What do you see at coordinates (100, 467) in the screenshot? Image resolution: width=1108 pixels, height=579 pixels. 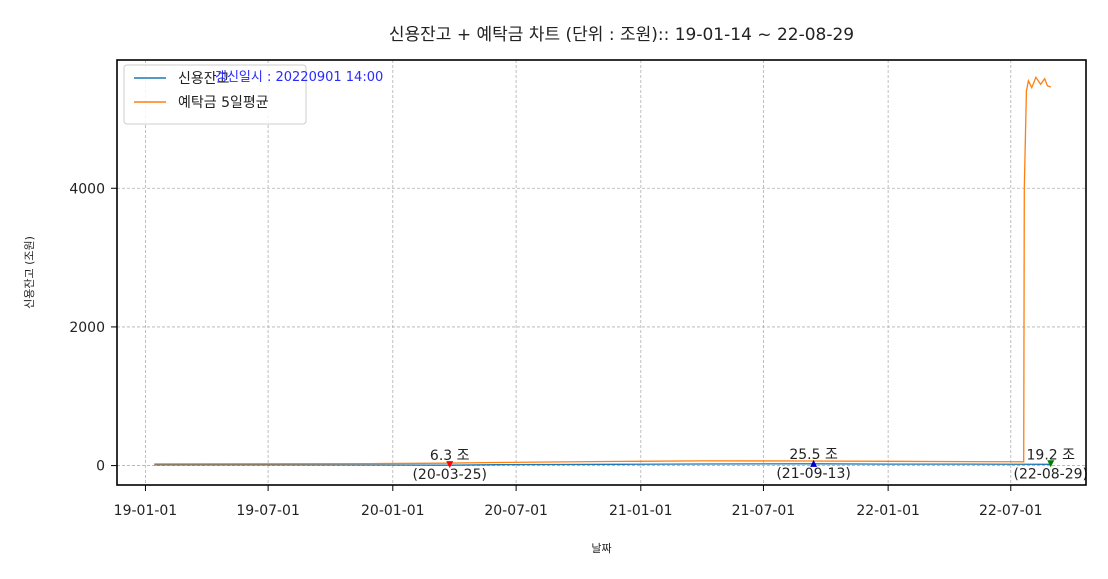 I see `y-tick-label: 0` at bounding box center [100, 467].